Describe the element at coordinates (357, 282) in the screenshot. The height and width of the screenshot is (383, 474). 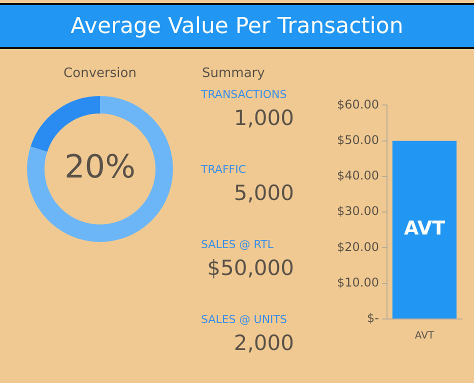
I see `y-tick-label: $10.00` at that location.